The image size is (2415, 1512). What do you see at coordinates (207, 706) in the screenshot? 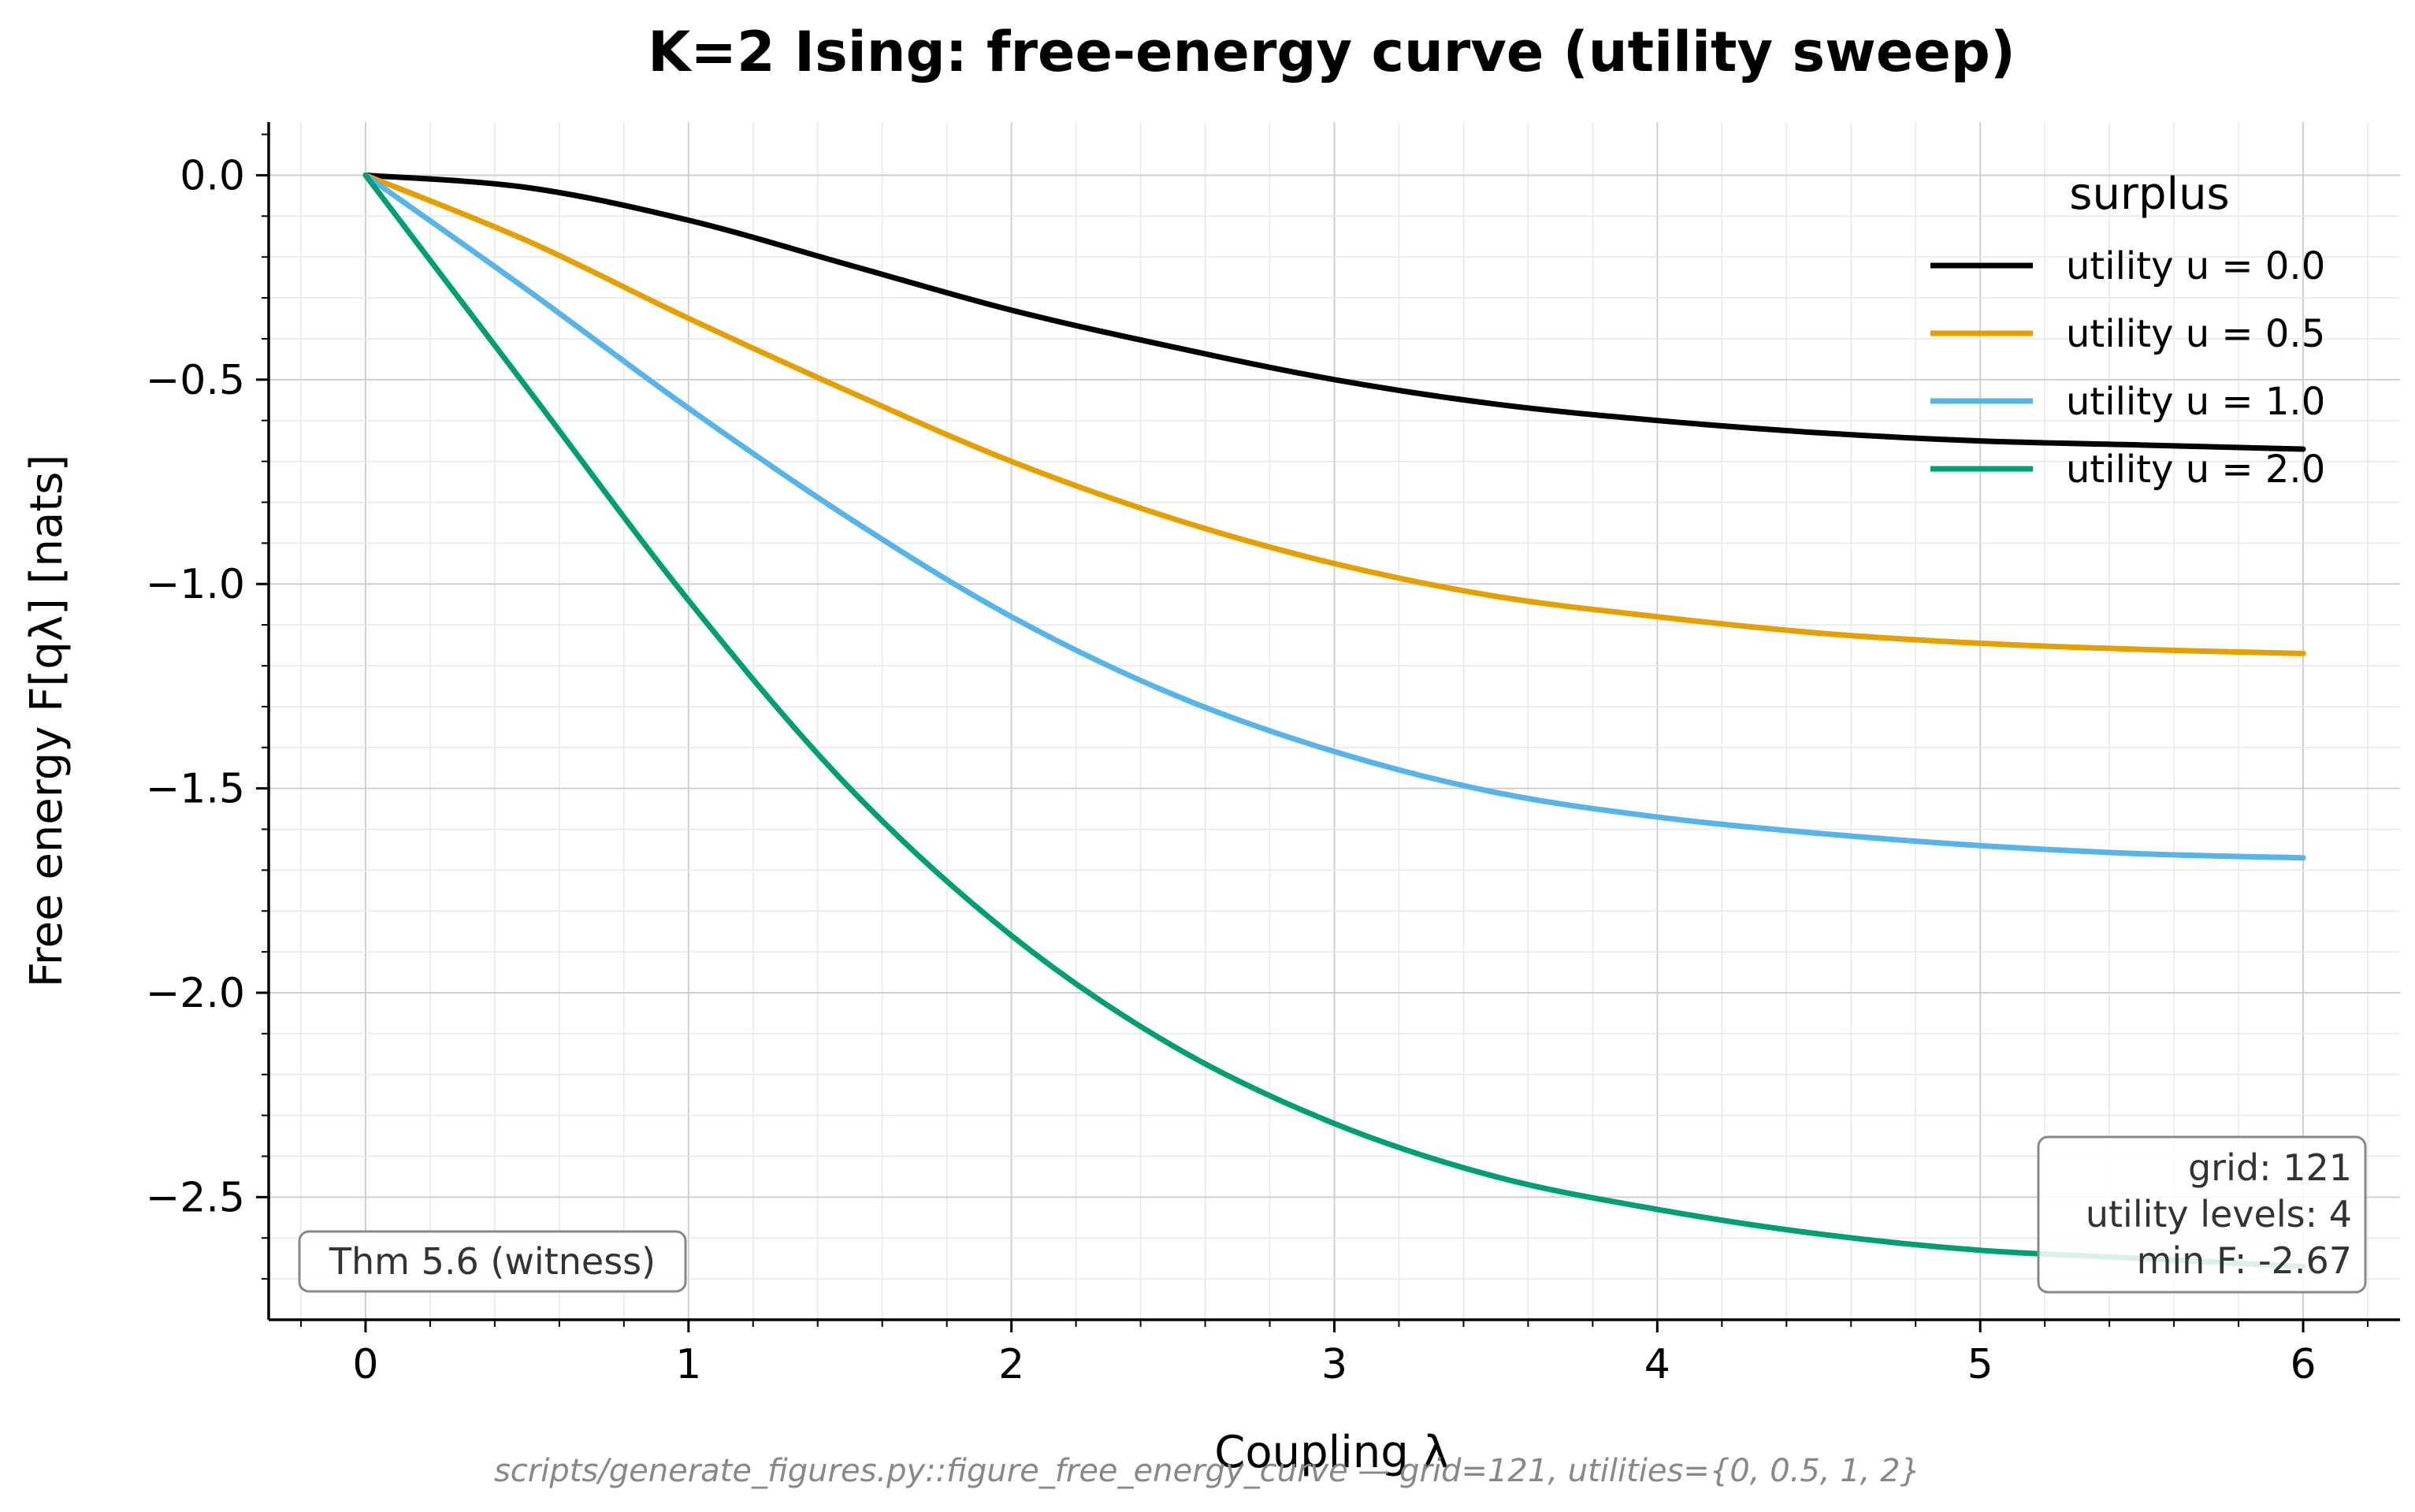
I see `y-axis-ticks: 0.0 −0.5 −1.0 −1.5 −2.0 −2.5` at bounding box center [207, 706].